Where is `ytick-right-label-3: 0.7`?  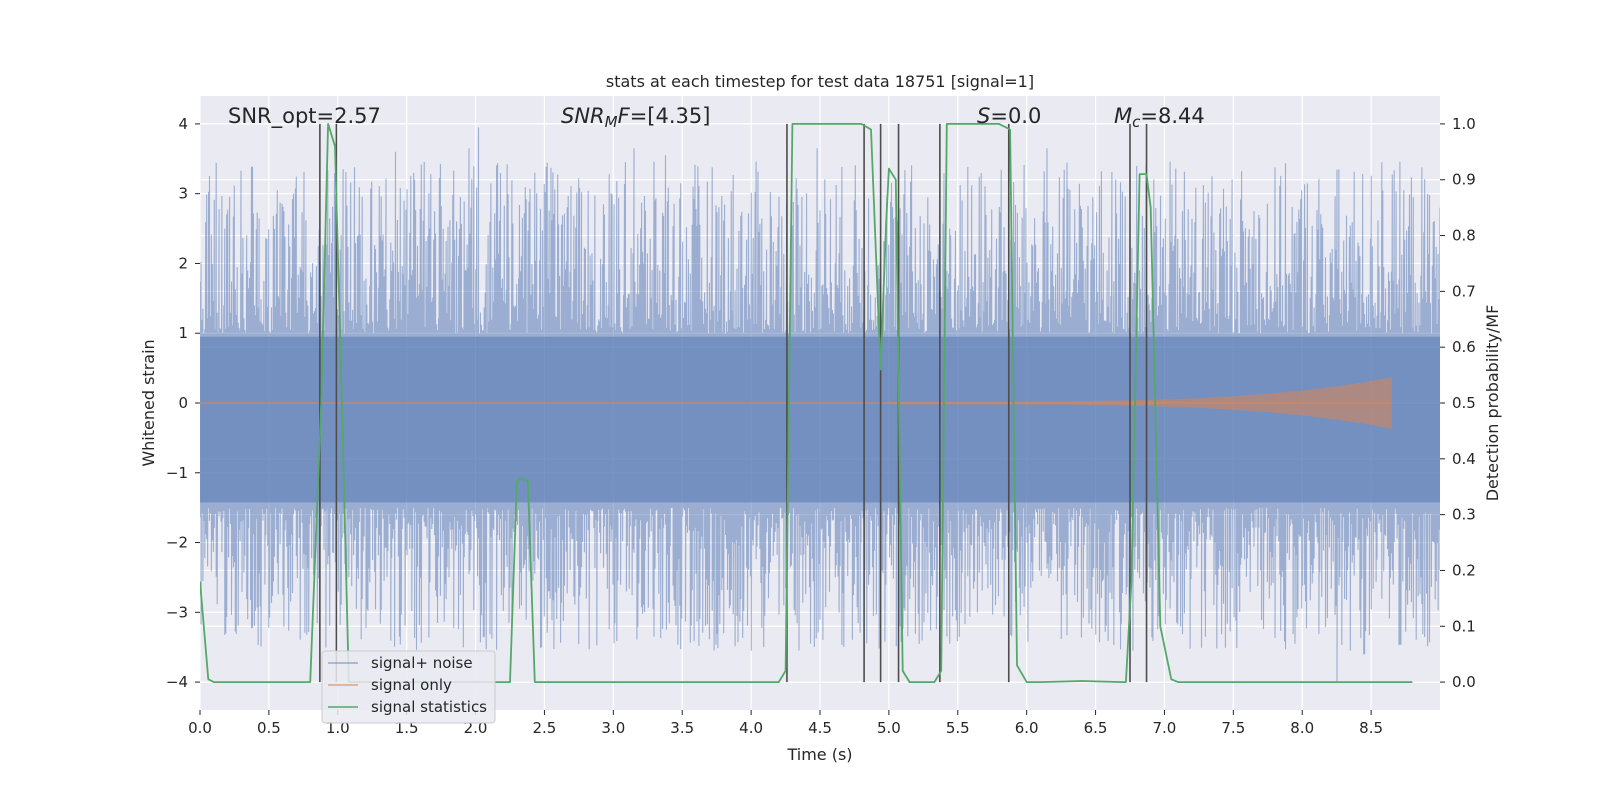 ytick-right-label-3: 0.7 is located at coordinates (1464, 291).